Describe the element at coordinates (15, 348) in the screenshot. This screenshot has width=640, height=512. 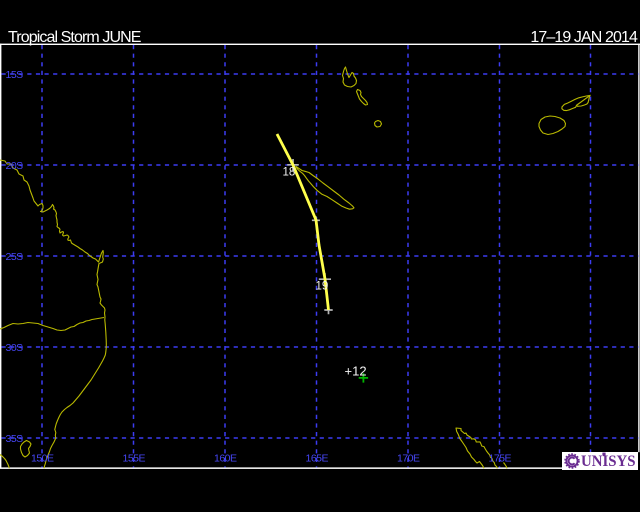
I see `svg-text: 30S` at that location.